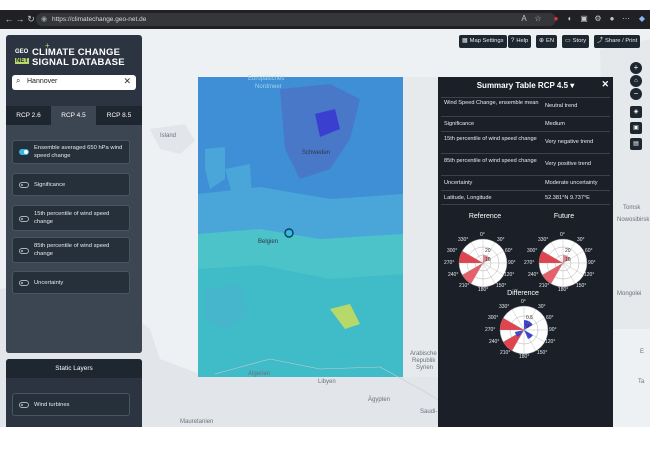 The height and width of the screenshot is (450, 650). What do you see at coordinates (49, 283) in the screenshot?
I see `layer-label: Uncertainty` at bounding box center [49, 283].